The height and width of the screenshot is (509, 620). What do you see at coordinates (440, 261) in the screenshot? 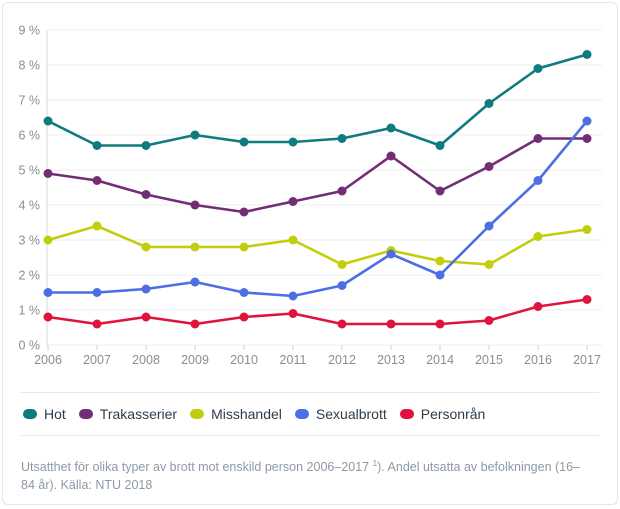
I see `data-point-misshandel-2014` at bounding box center [440, 261].